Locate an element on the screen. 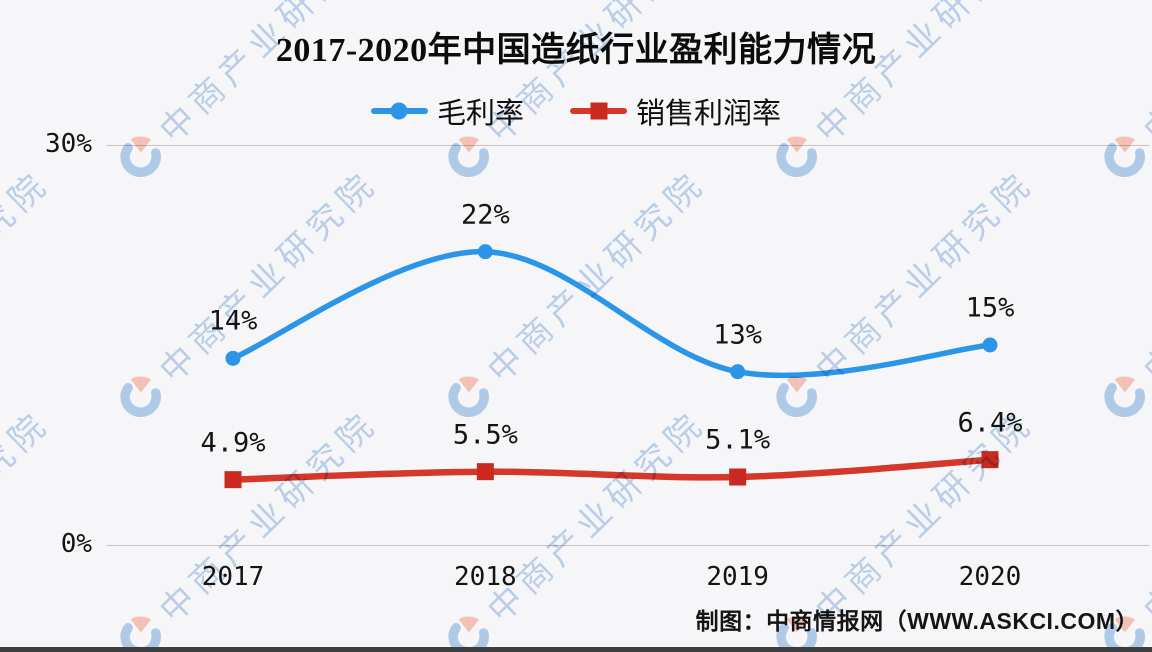 The image size is (1152, 652). legend-item-gross-margin: 毛利率 is located at coordinates (447, 111).